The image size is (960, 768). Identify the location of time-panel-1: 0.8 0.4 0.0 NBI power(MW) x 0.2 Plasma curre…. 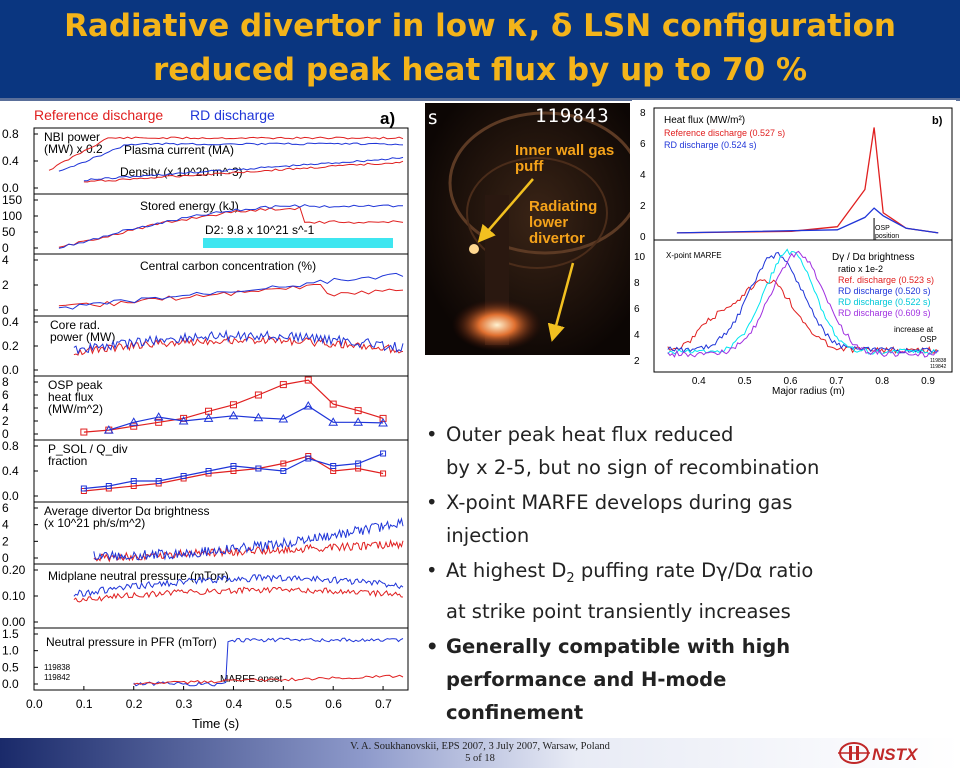
(205, 161).